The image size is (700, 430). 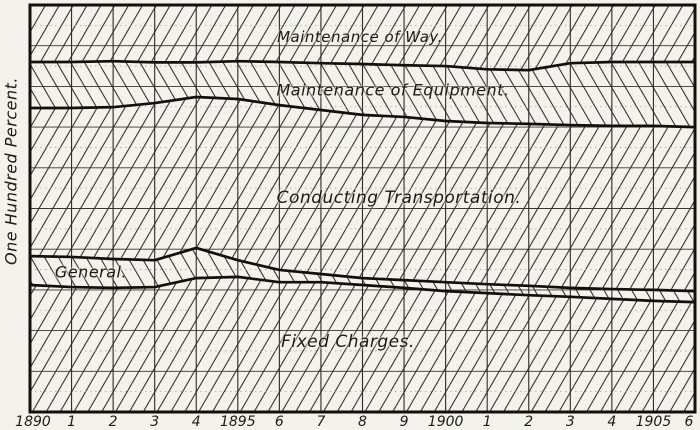 I want to click on x-tick-label: 1900, so click(x=446, y=422).